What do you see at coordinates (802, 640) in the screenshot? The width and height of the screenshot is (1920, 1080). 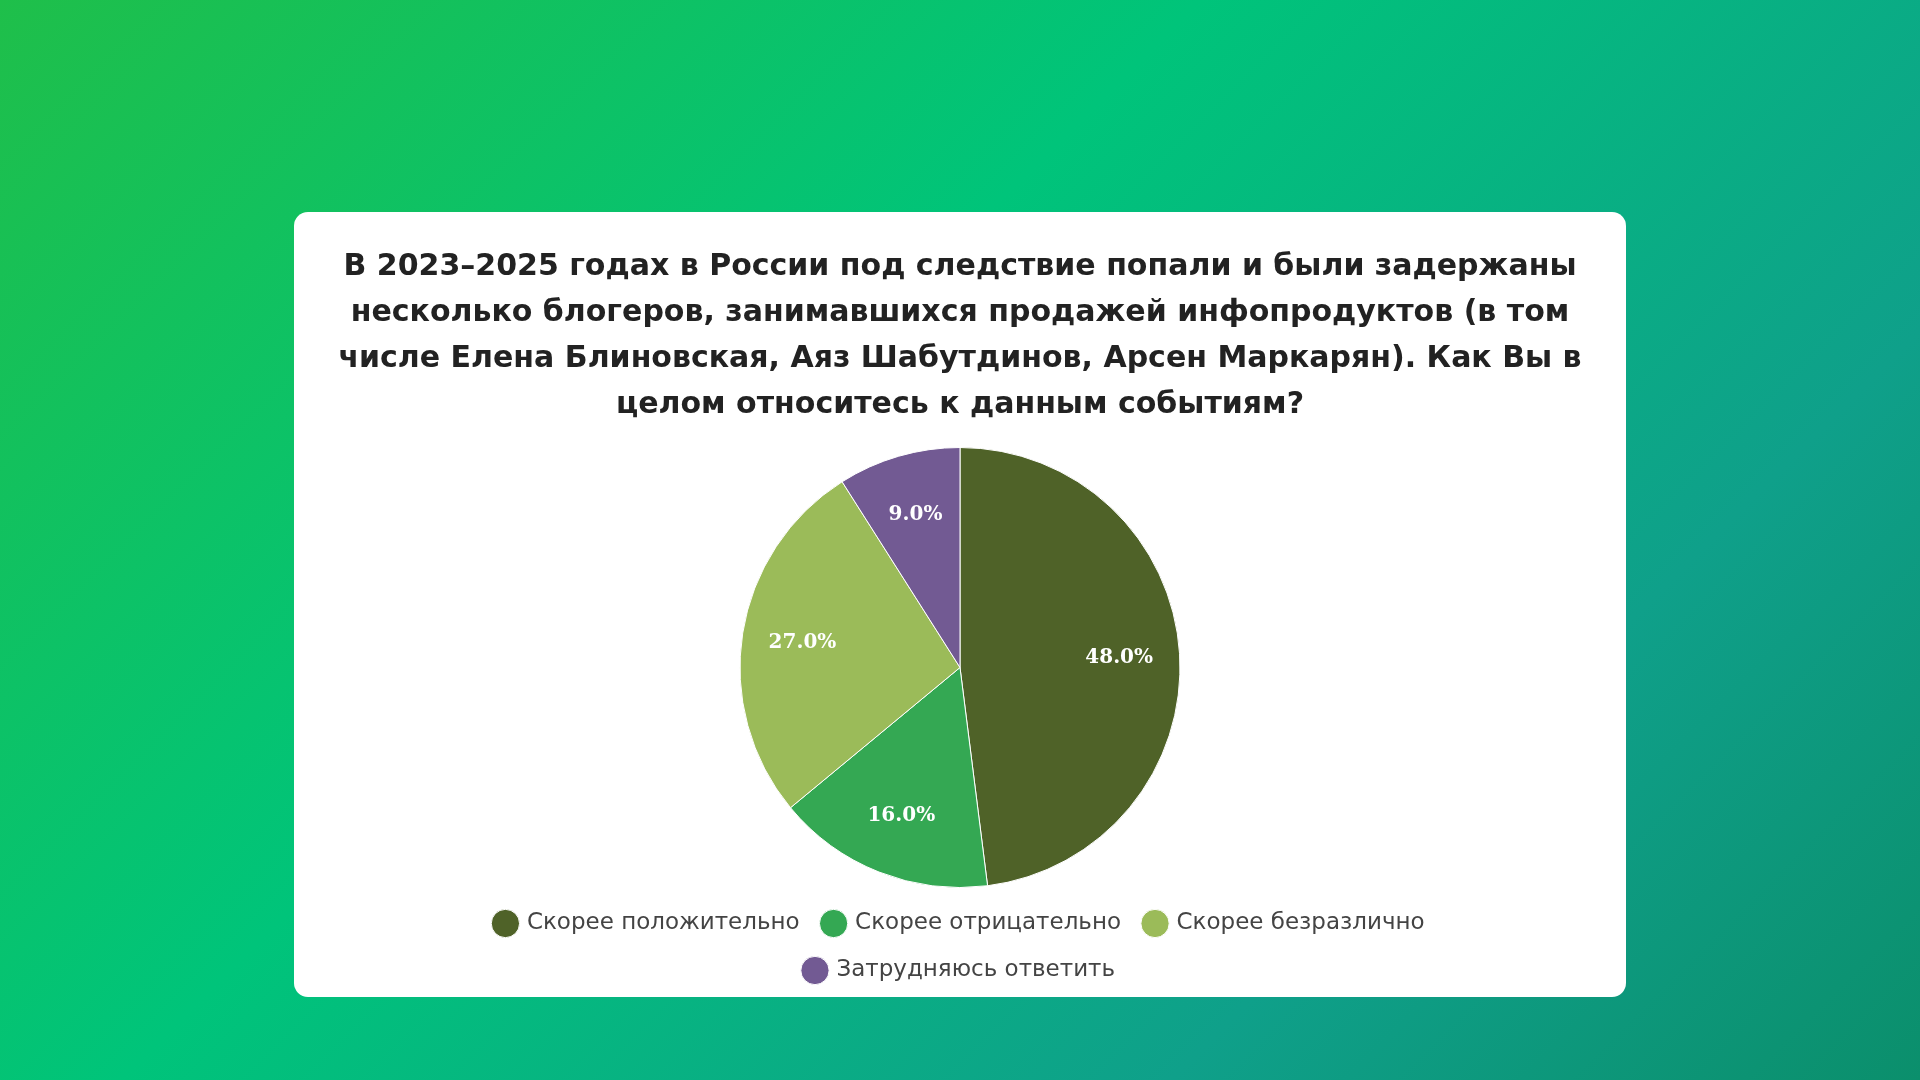 I see `data-label: 27.0%` at bounding box center [802, 640].